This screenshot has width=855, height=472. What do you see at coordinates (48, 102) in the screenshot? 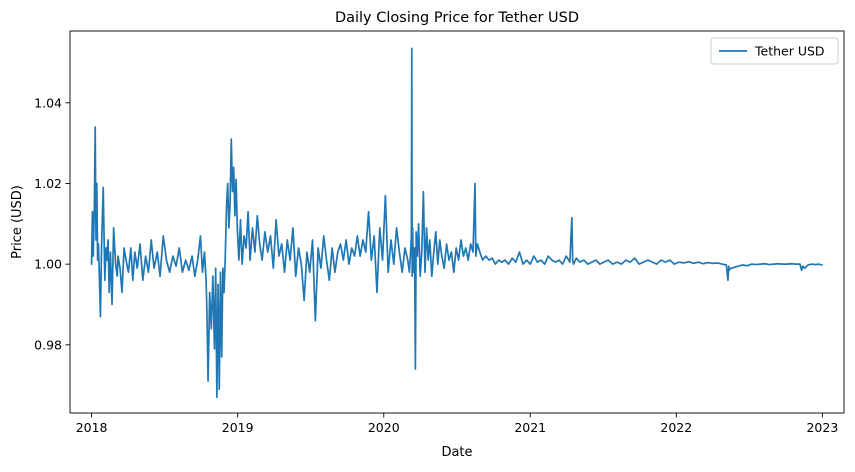
I see `y-tick-label: 1.04` at bounding box center [48, 102].